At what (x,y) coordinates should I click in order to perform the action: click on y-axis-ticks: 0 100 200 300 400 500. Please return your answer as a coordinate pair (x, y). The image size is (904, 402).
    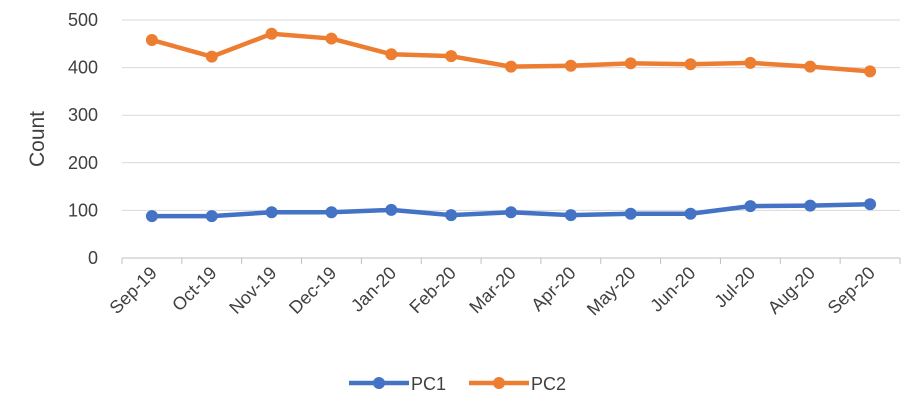
    Looking at the image, I should click on (83, 139).